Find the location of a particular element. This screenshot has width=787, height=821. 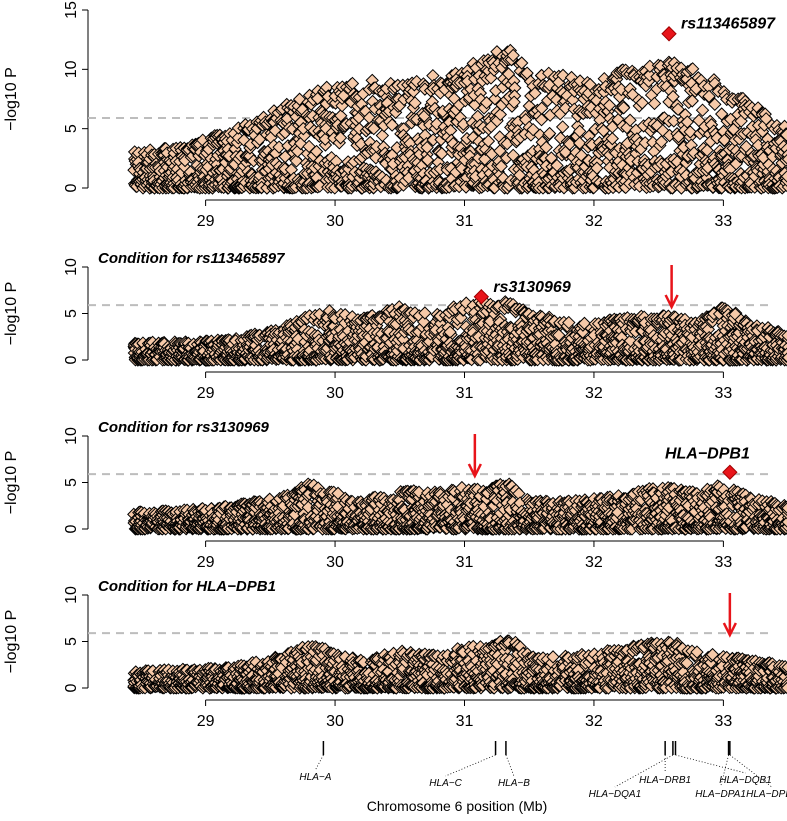

conditioned-snp-arrow is located at coordinates (671, 287).